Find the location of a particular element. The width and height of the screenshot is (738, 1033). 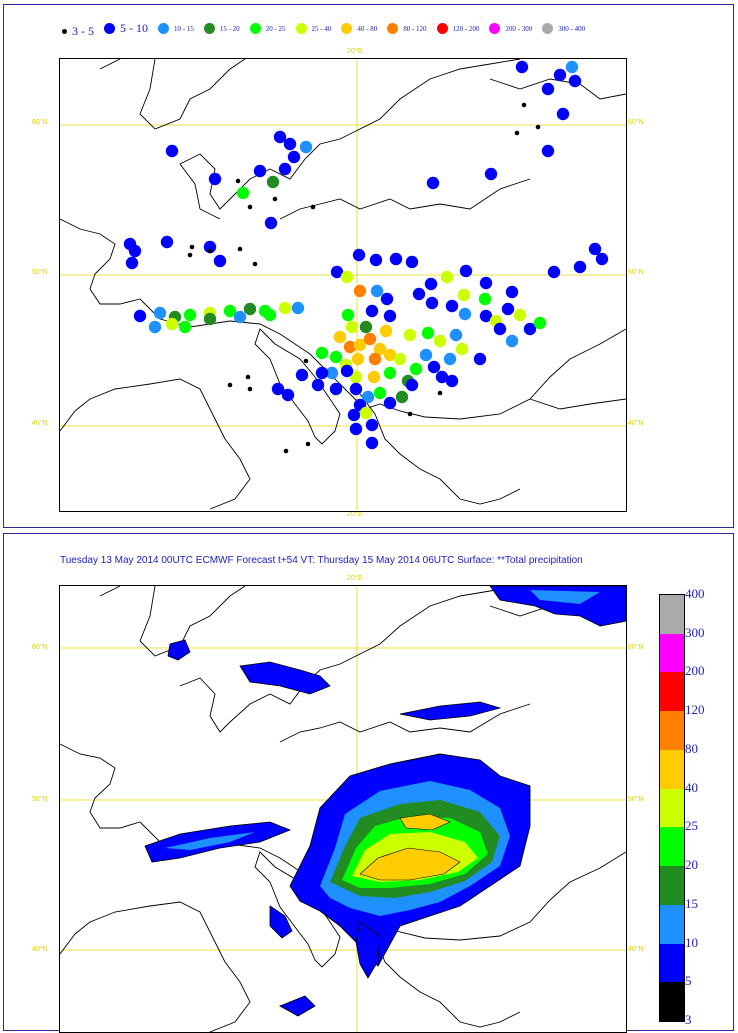

precip-patch-yellow-north is located at coordinates (425, 822).